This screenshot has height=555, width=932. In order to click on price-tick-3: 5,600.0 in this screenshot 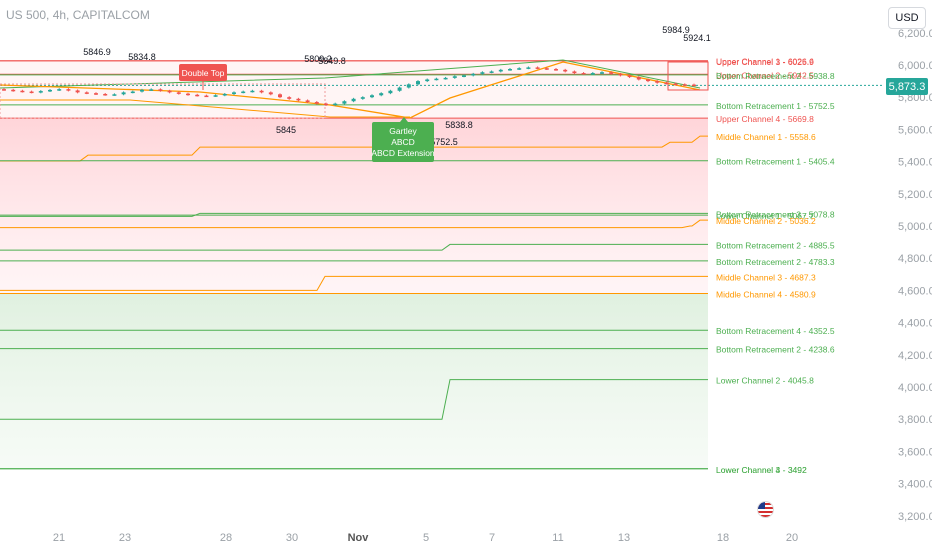, I will do `click(915, 130)`.